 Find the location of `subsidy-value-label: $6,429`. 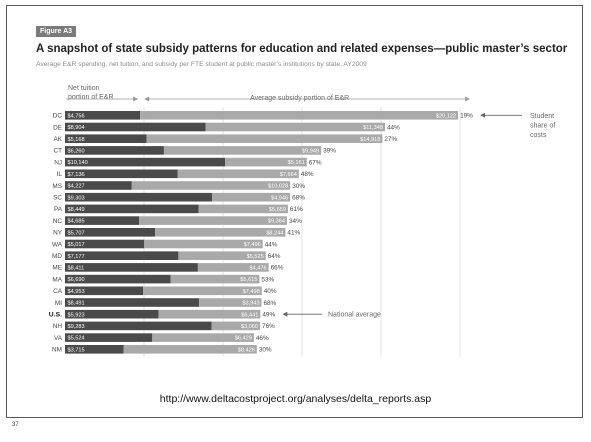

subsidy-value-label: $6,429 is located at coordinates (243, 339).